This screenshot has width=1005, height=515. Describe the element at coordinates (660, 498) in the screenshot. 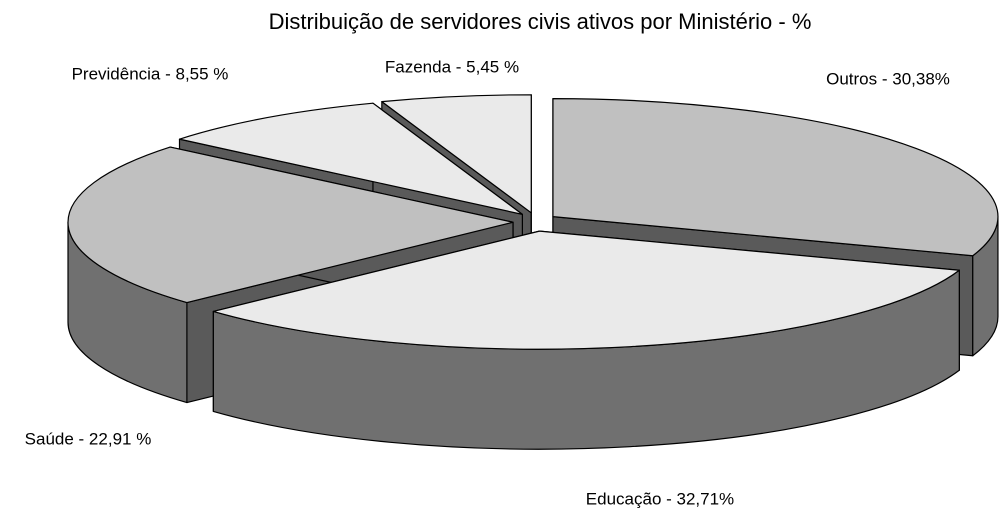

I see `slice-label: Educação - 32,71%` at that location.